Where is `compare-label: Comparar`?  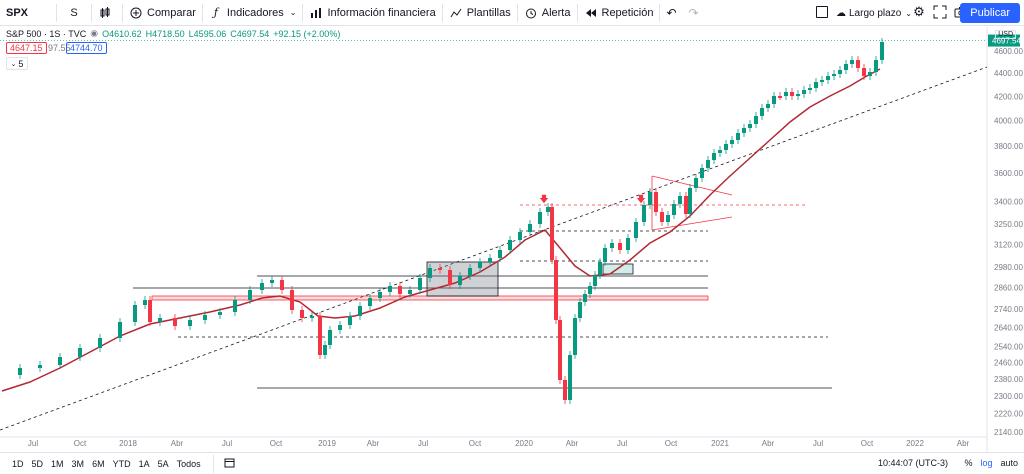
compare-label: Comparar is located at coordinates (171, 12).